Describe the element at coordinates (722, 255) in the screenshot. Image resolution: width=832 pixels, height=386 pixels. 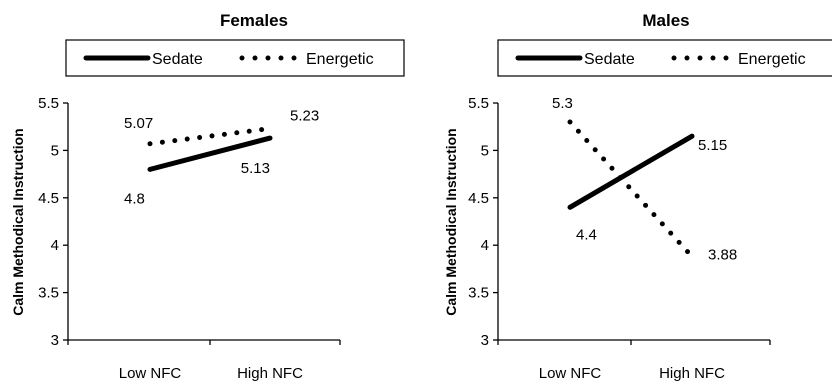
I see `data-label-energetic: 3.88` at that location.